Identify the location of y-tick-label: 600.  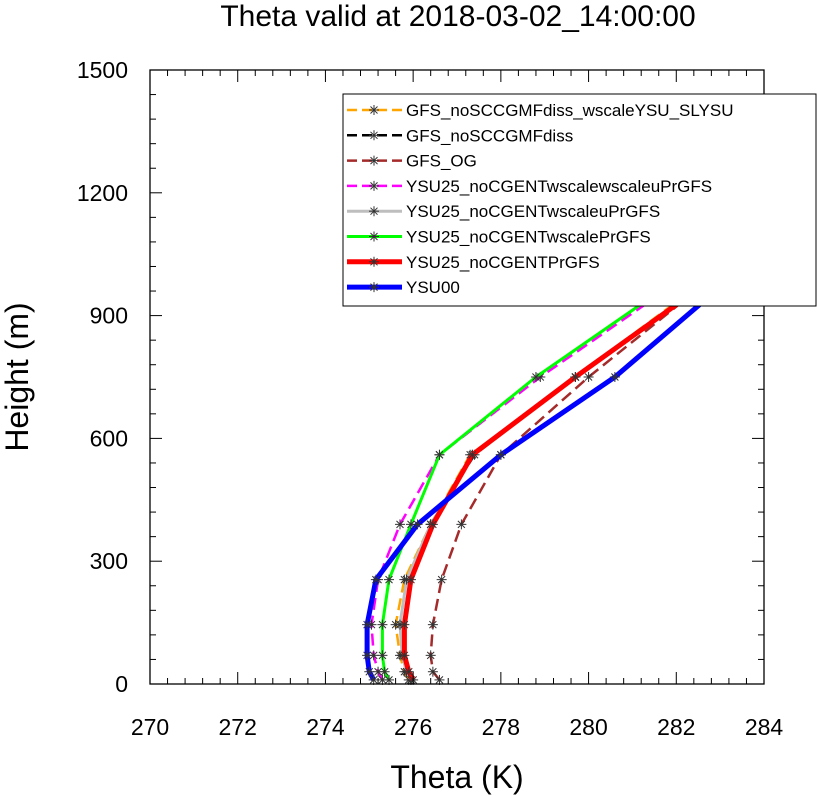
(109, 438).